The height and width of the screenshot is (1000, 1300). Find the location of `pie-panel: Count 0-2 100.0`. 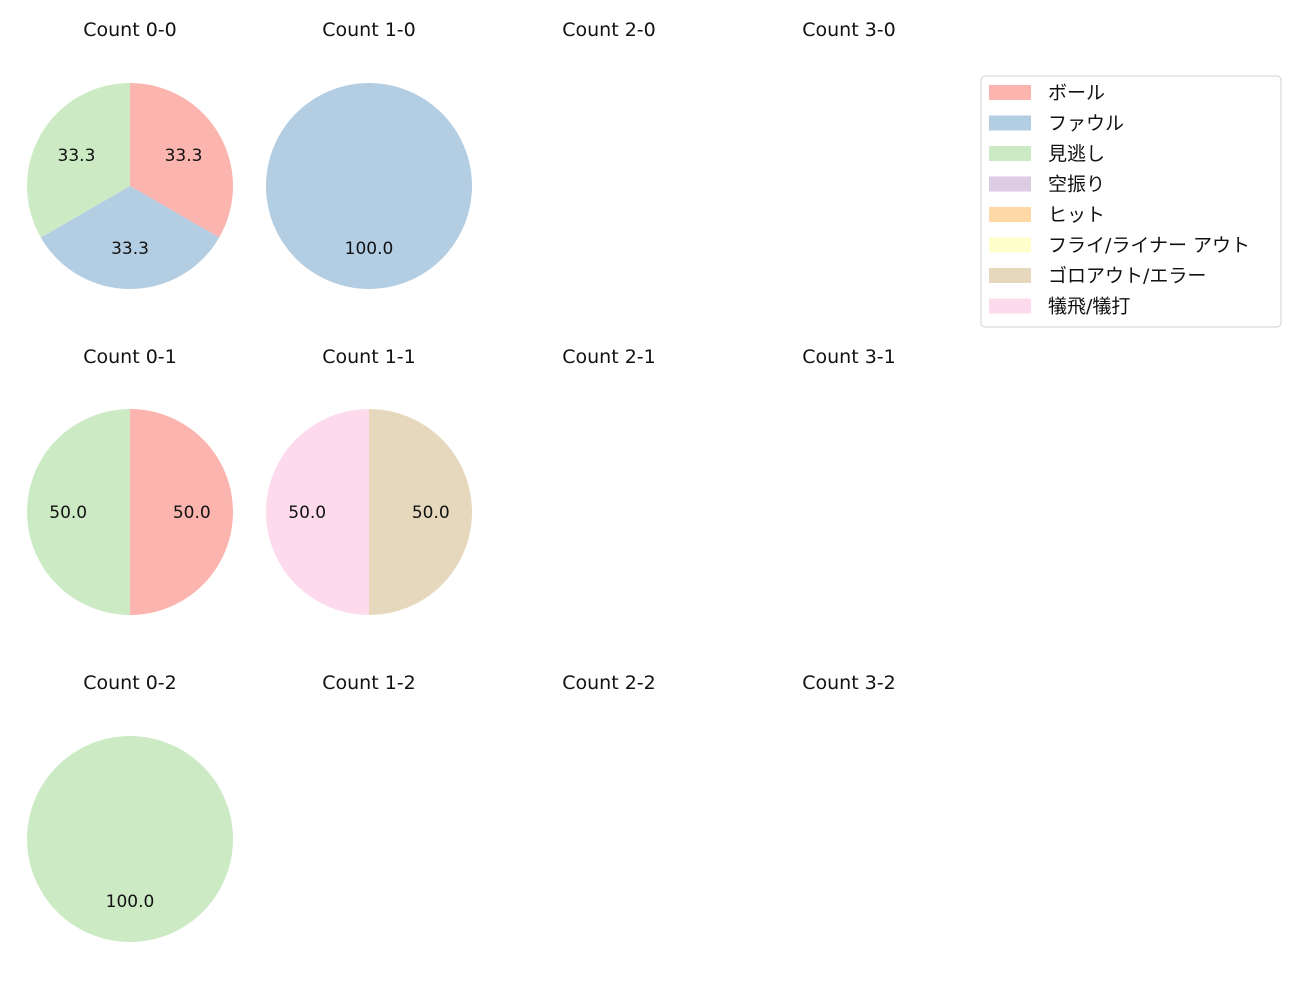

pie-panel: Count 0-2 100.0 is located at coordinates (130, 807).